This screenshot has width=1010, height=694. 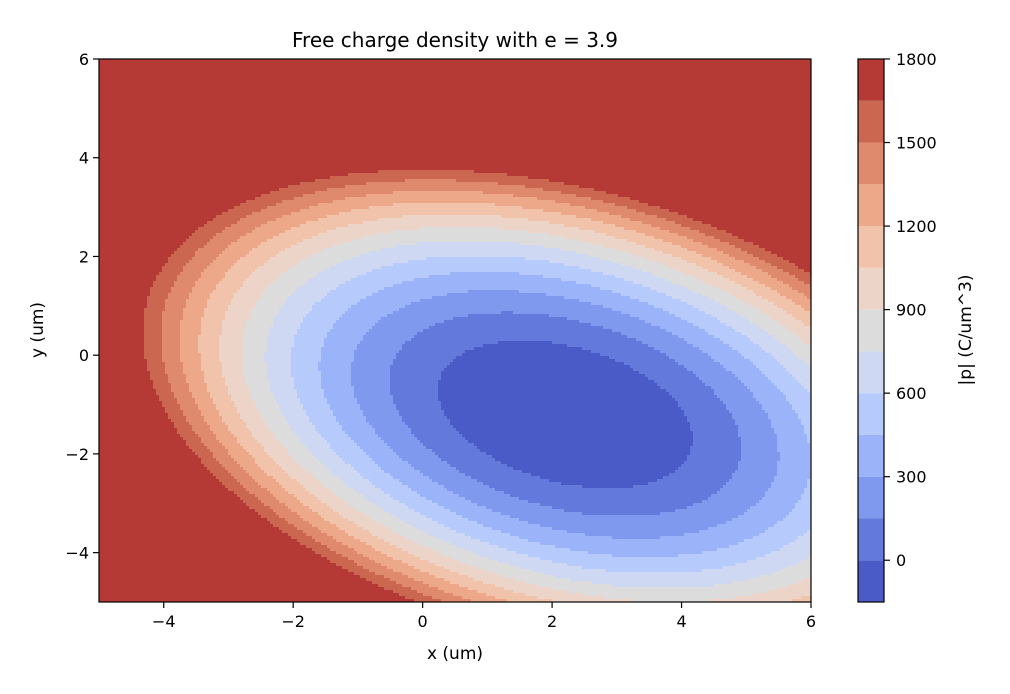 I want to click on colorbar-tick-label: 600, so click(x=911, y=393).